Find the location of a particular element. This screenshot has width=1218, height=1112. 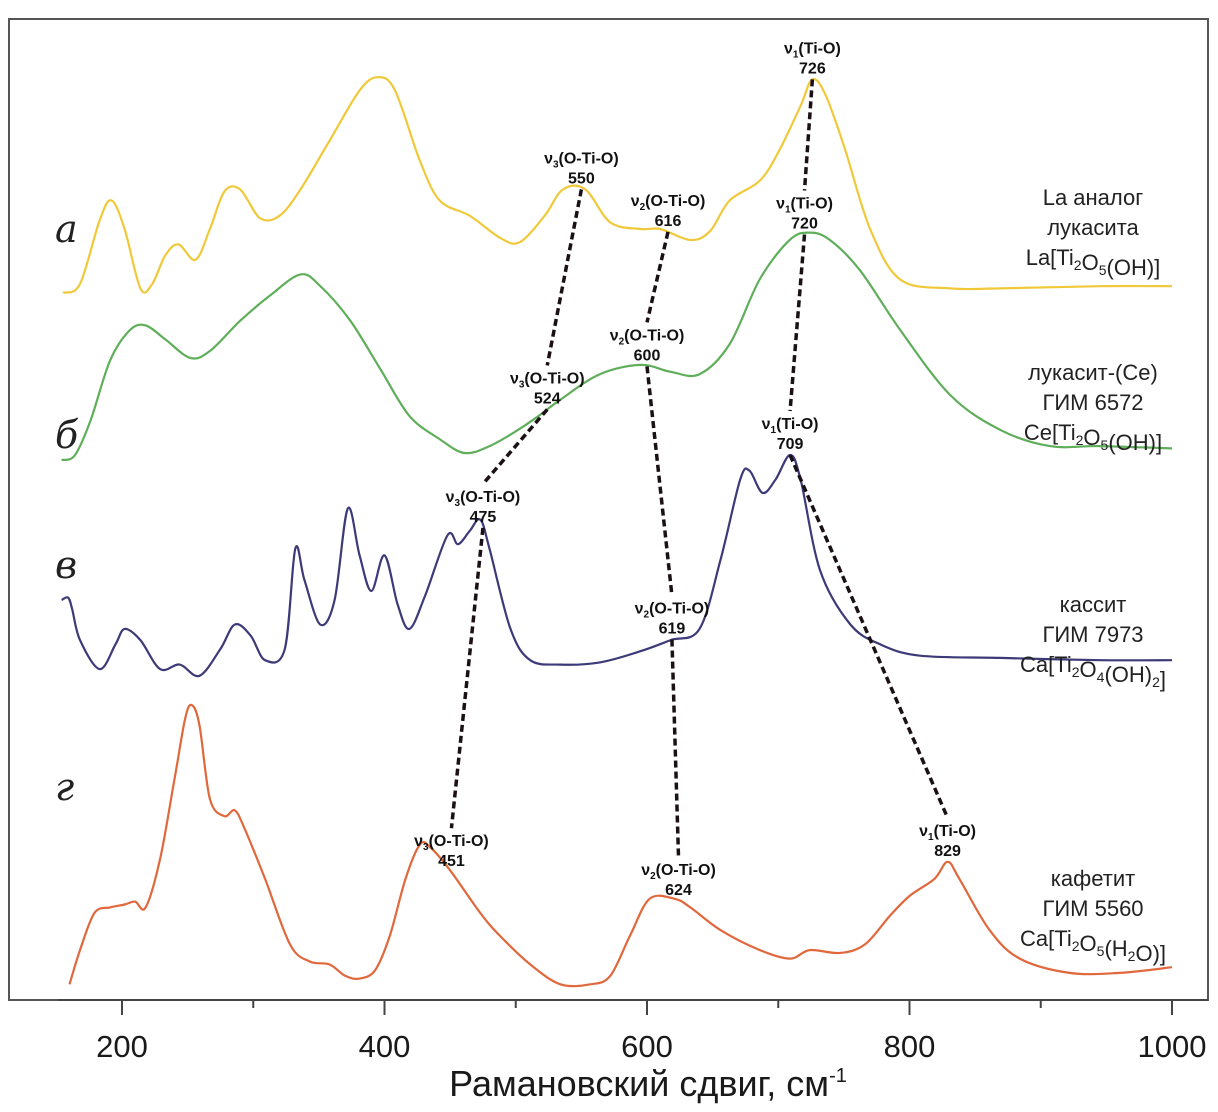

x-tick-label: 400 is located at coordinates (385, 1046).